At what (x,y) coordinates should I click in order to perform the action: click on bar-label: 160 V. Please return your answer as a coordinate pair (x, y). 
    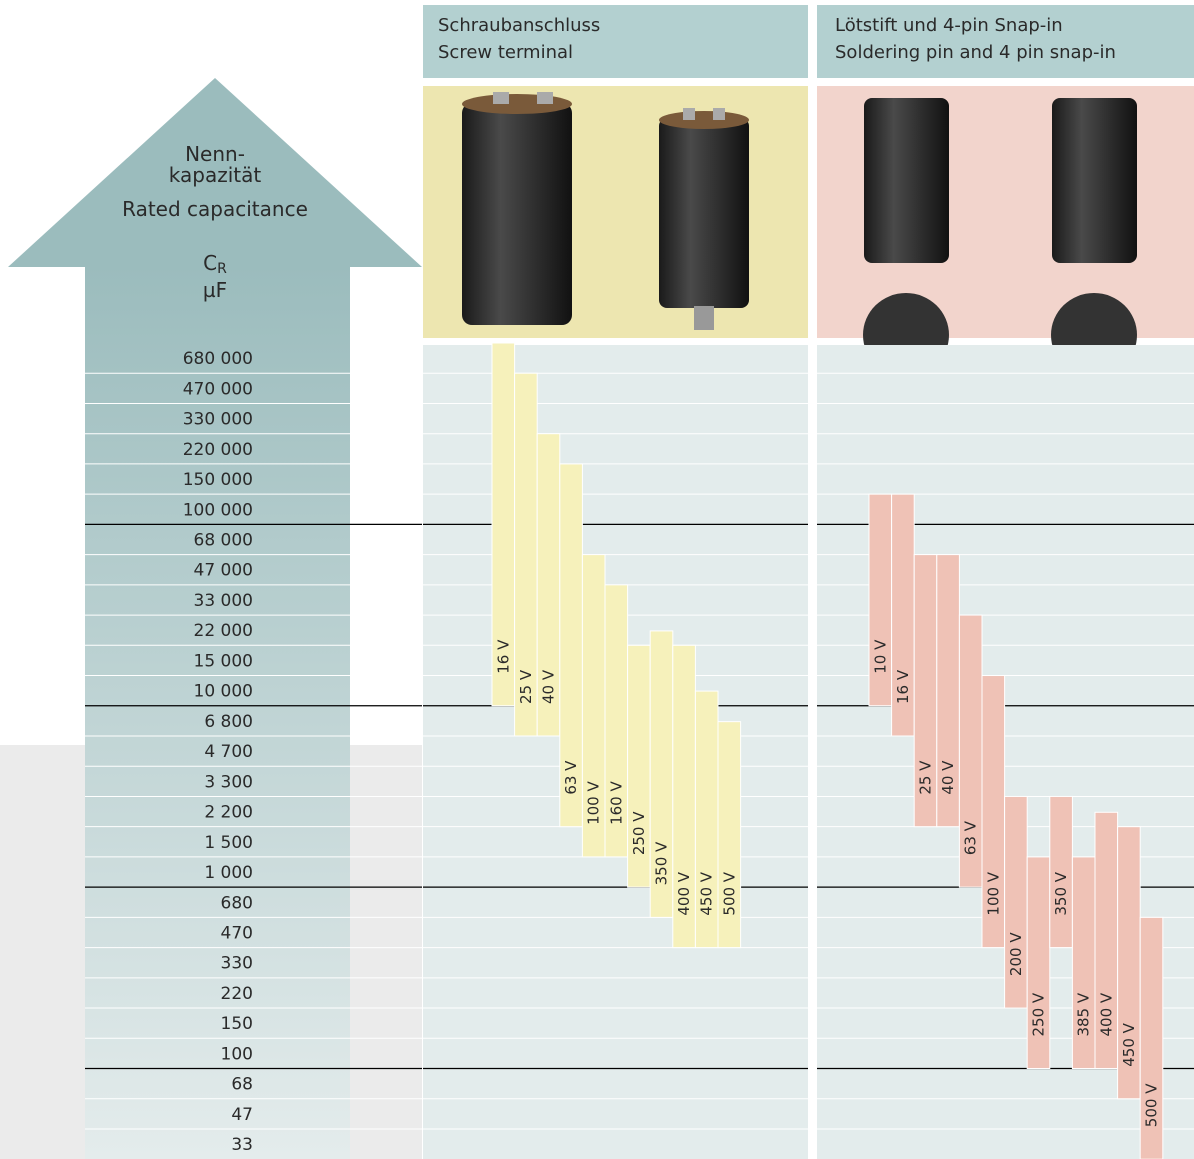
    Looking at the image, I should click on (616, 803).